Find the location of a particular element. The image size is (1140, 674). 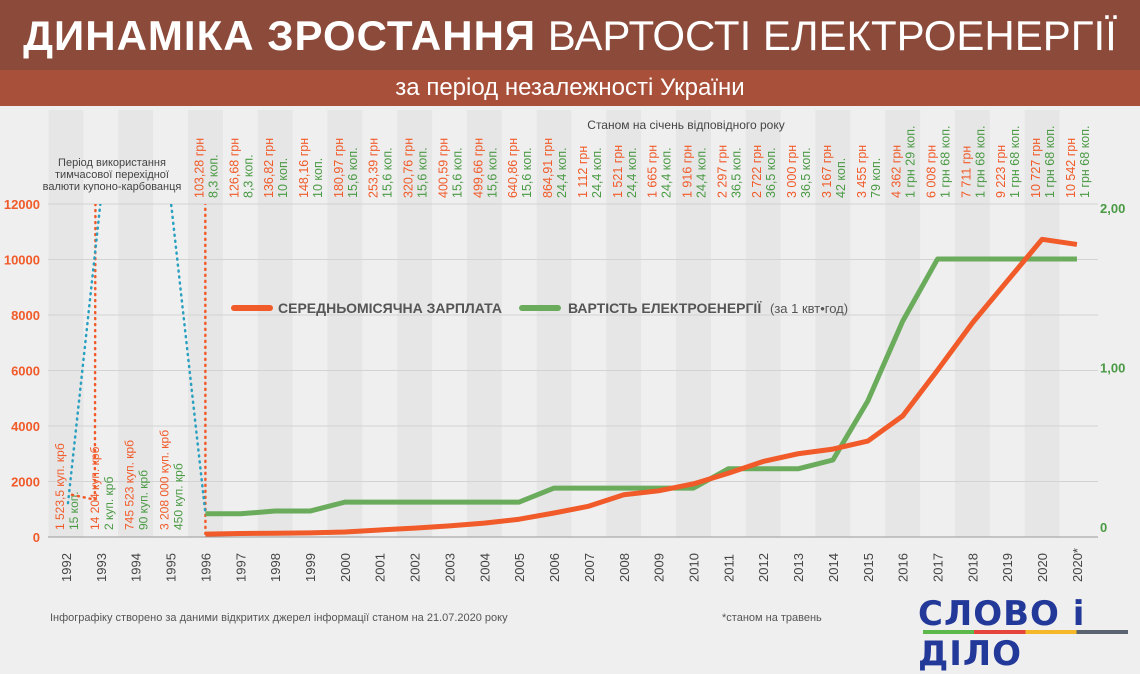

salary-value-label: 103,28 грн is located at coordinates (199, 168).